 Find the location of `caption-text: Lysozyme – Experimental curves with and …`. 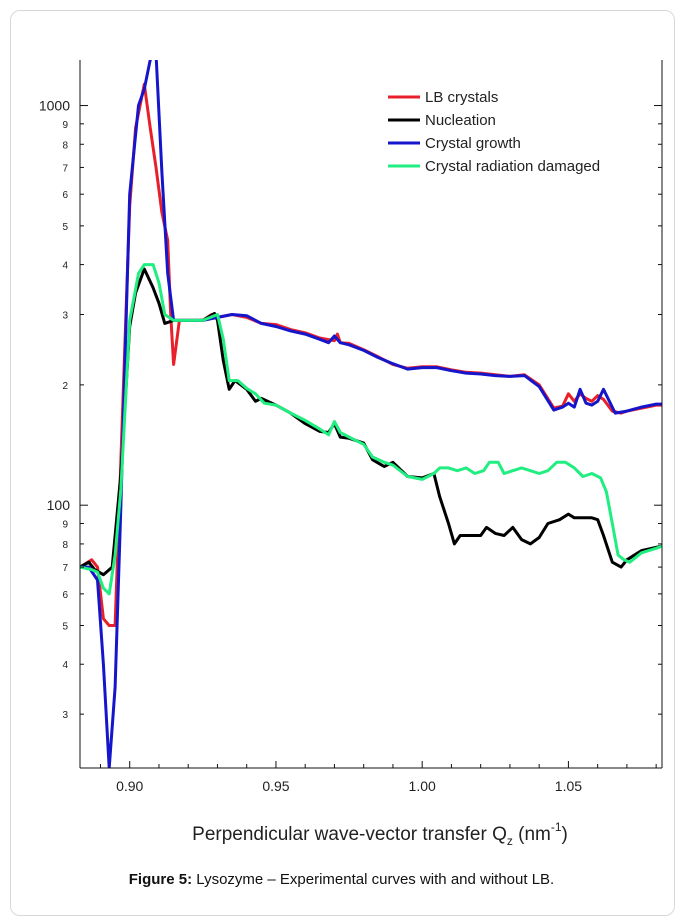

caption-text: Lysozyme – Experimental curves with and … is located at coordinates (373, 879).